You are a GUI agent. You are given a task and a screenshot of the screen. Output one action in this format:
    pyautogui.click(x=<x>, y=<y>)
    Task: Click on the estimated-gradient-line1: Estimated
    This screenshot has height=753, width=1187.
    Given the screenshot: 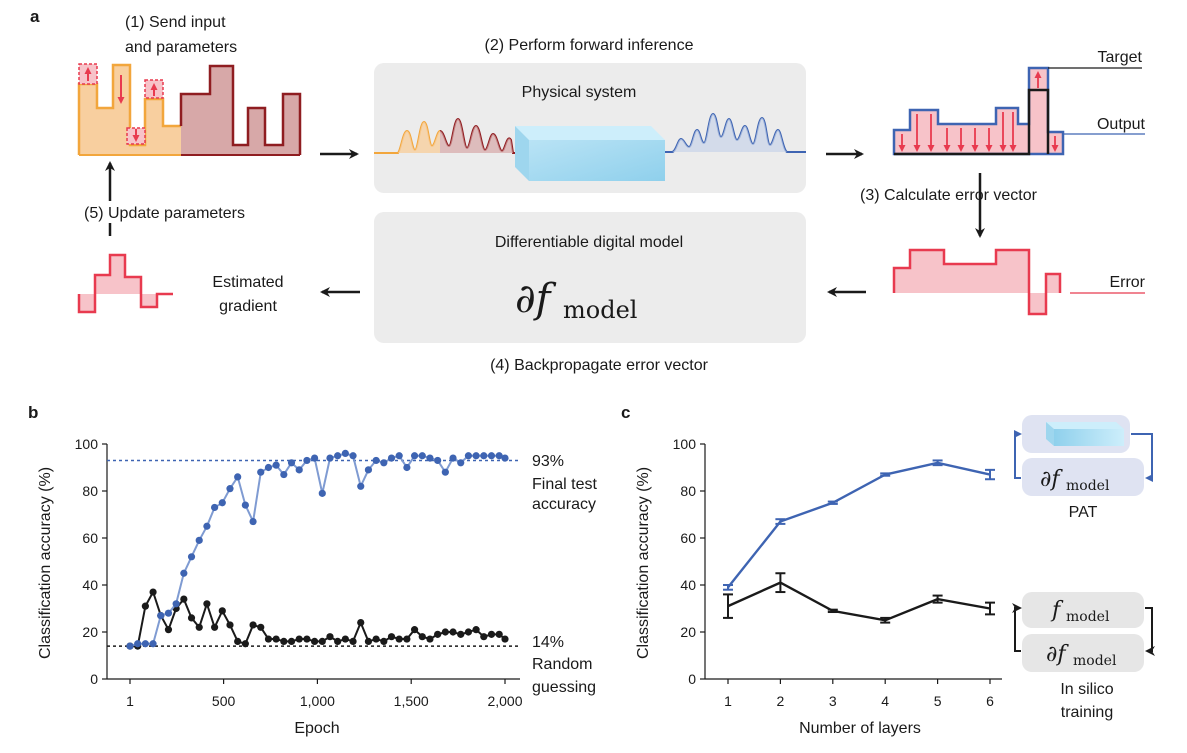 What is the action you would take?
    pyautogui.click(x=247, y=282)
    